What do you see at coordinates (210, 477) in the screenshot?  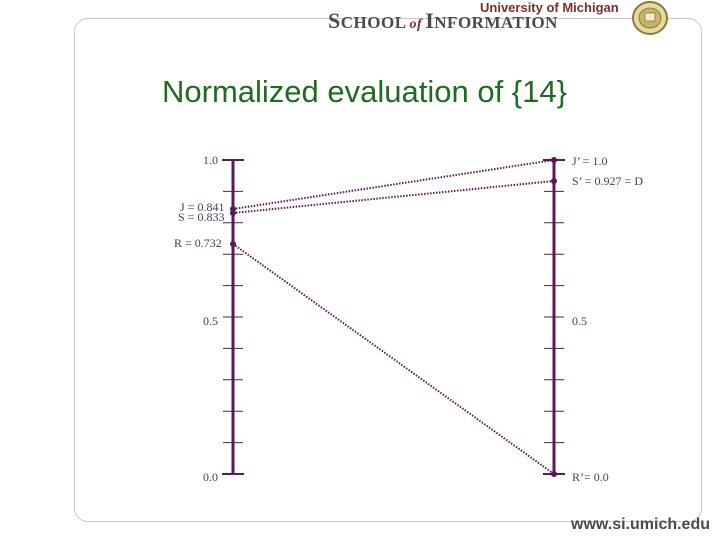 I see `left-tick-label-0: 0.0` at bounding box center [210, 477].